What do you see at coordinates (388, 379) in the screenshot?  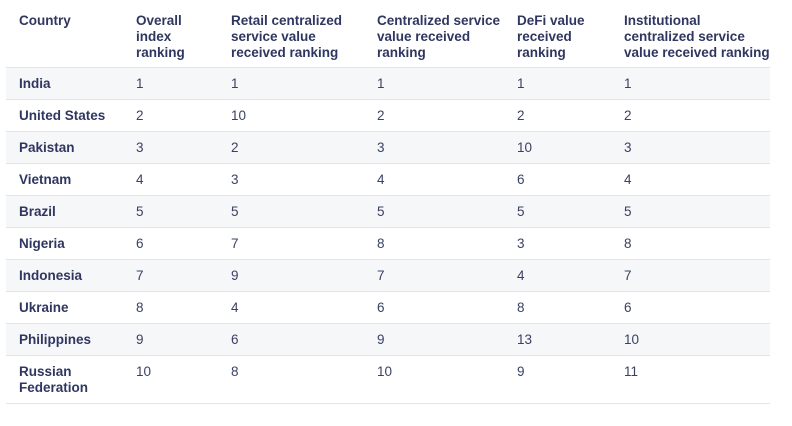 I see `table-row: Russian Federation 10 8 10 9 11` at bounding box center [388, 379].